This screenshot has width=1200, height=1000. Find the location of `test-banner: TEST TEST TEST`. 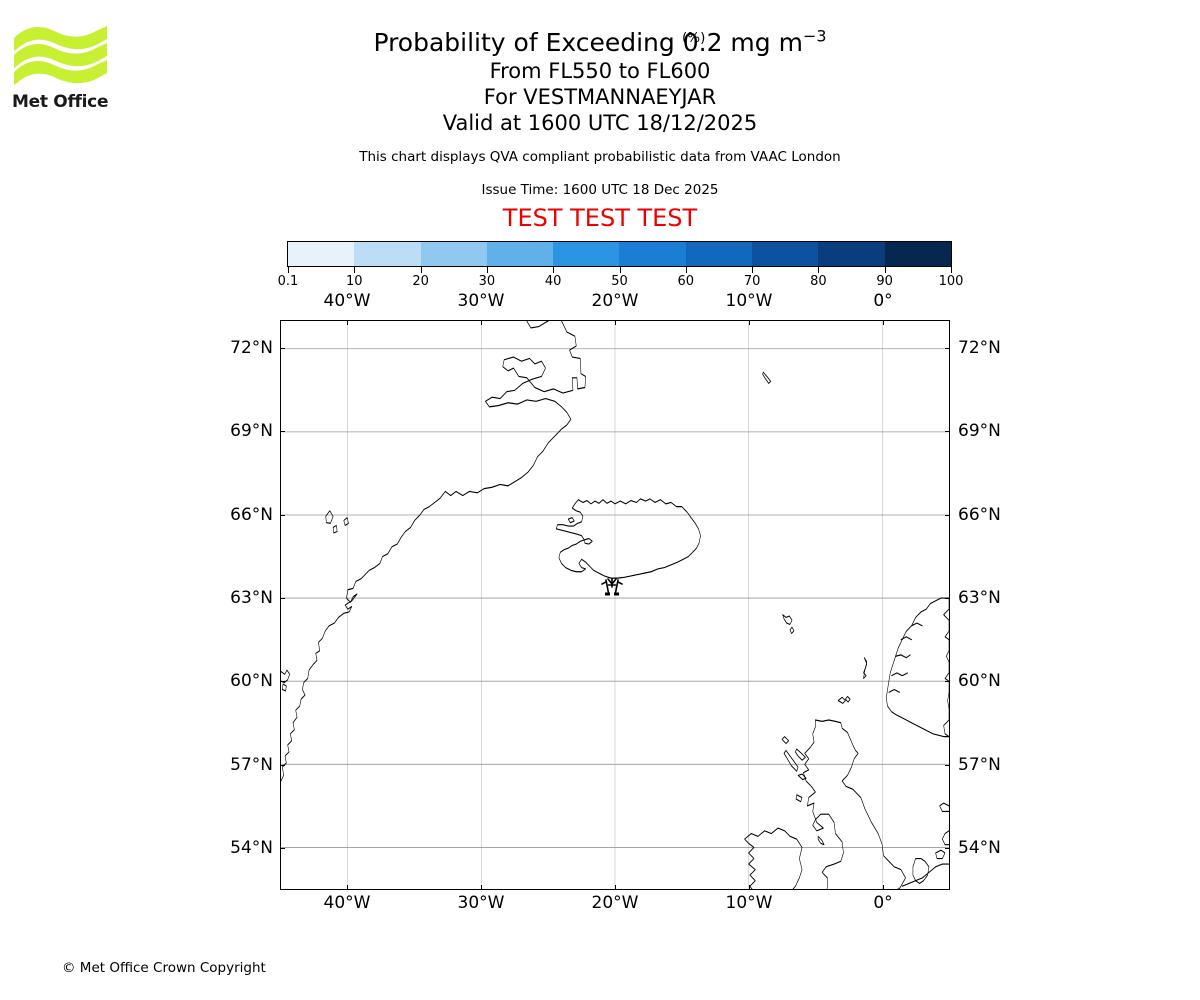

test-banner: TEST TEST TEST is located at coordinates (600, 218).